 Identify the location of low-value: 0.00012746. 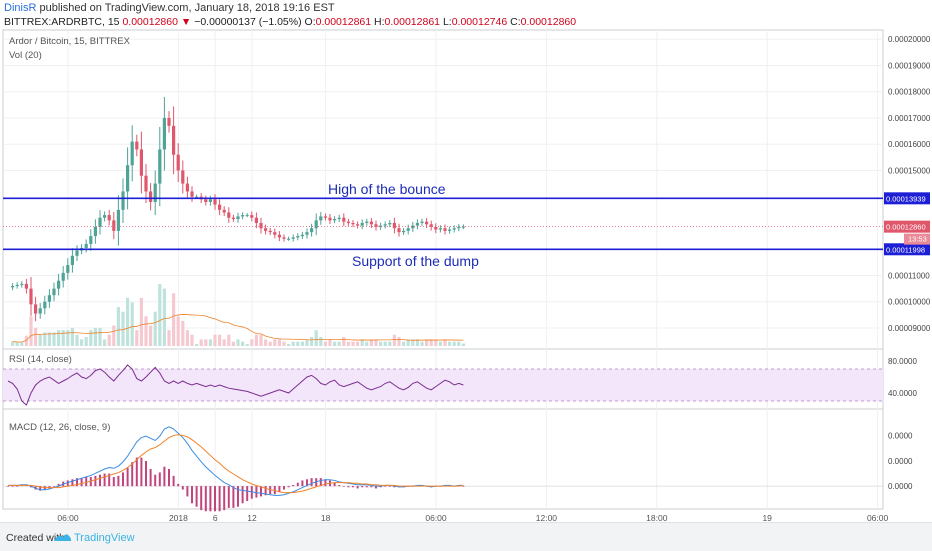
(479, 22).